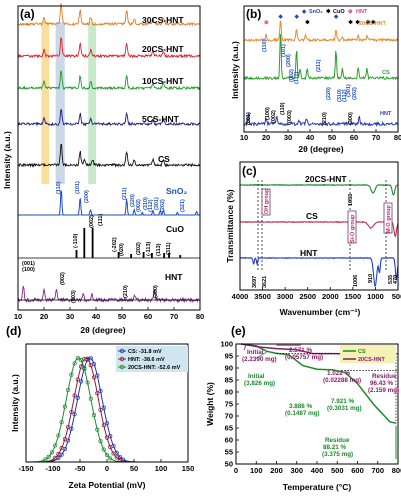 Image resolution: width=401 pixels, height=500 pixels. Describe the element at coordinates (139, 248) in the screenshot. I see `index-cuo-202: (202)` at that location.